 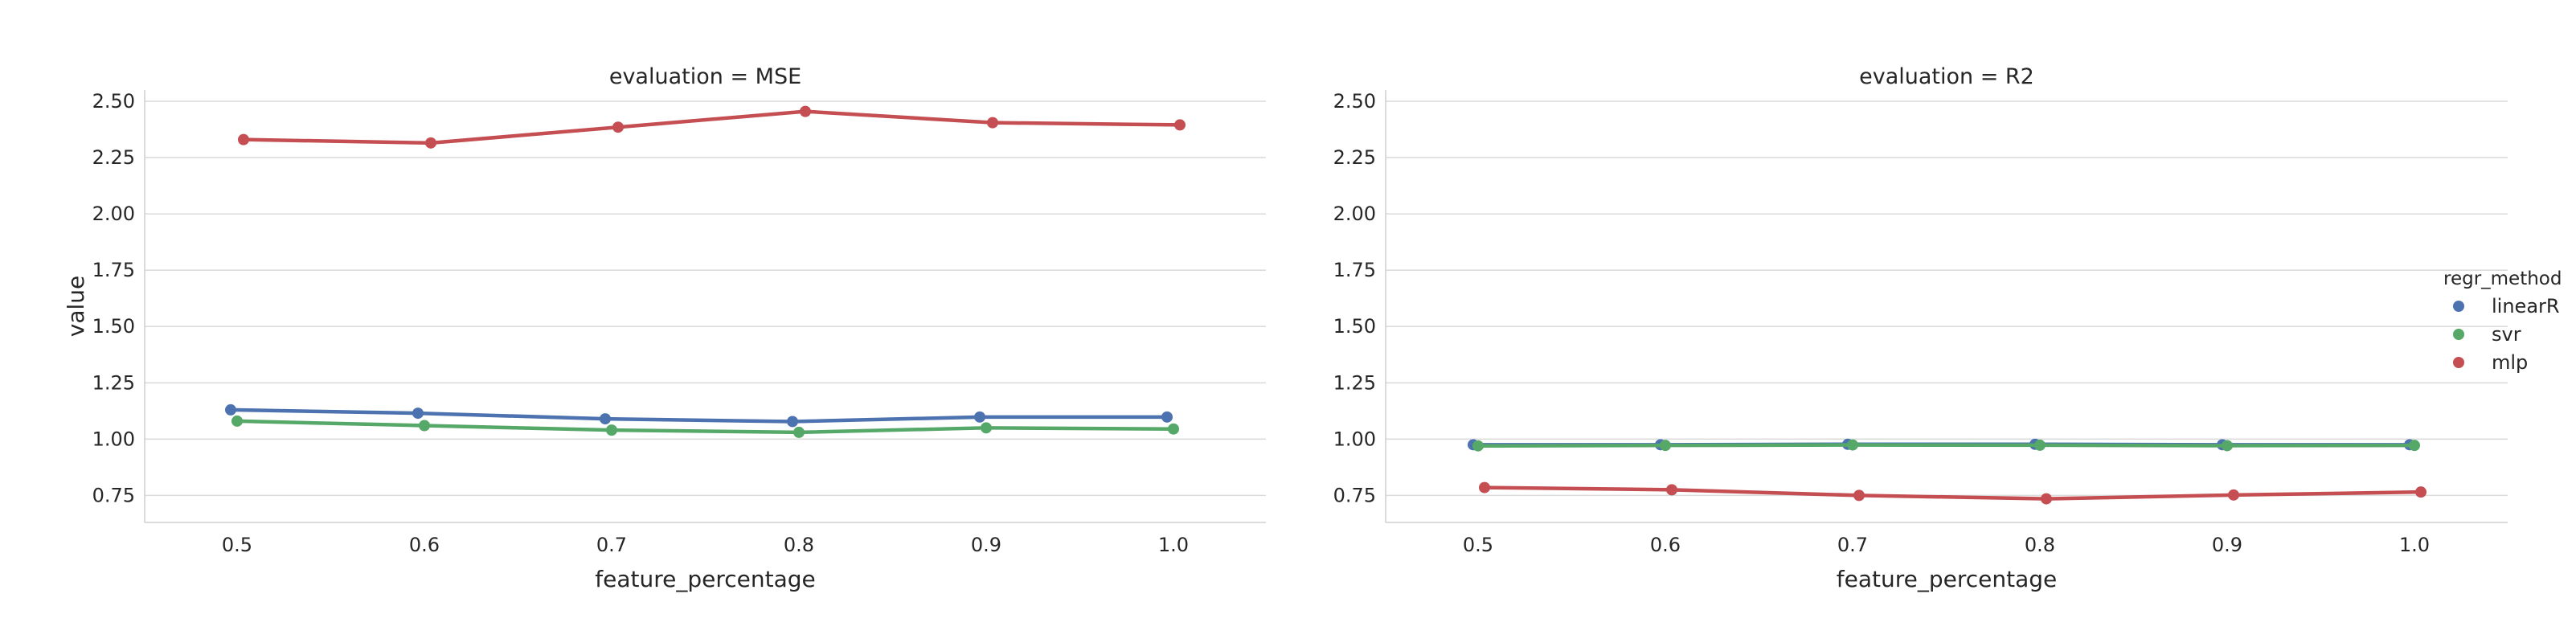 What do you see at coordinates (76, 306) in the screenshot?
I see `y-axis-label: value` at bounding box center [76, 306].